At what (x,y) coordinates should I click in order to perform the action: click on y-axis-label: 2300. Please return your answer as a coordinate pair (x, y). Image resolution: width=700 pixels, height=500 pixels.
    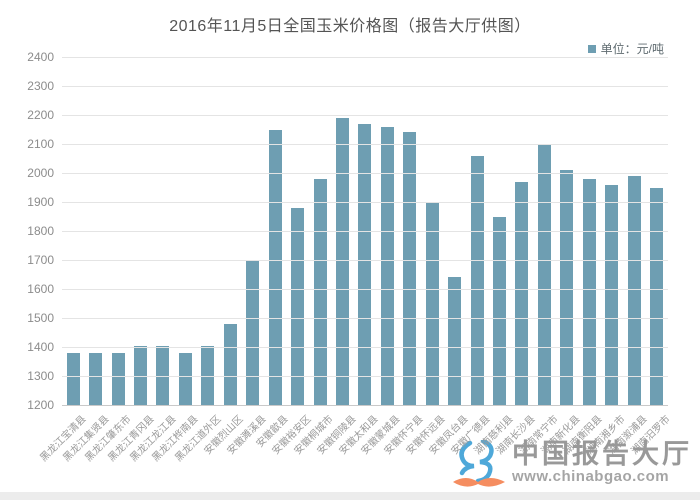
    Looking at the image, I should click on (40, 86).